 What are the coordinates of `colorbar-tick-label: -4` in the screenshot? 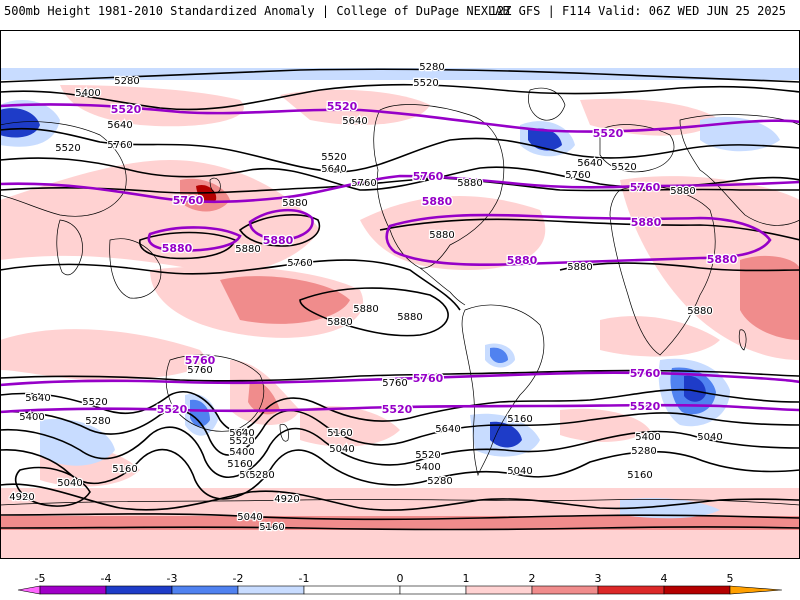 It's located at (106, 578).